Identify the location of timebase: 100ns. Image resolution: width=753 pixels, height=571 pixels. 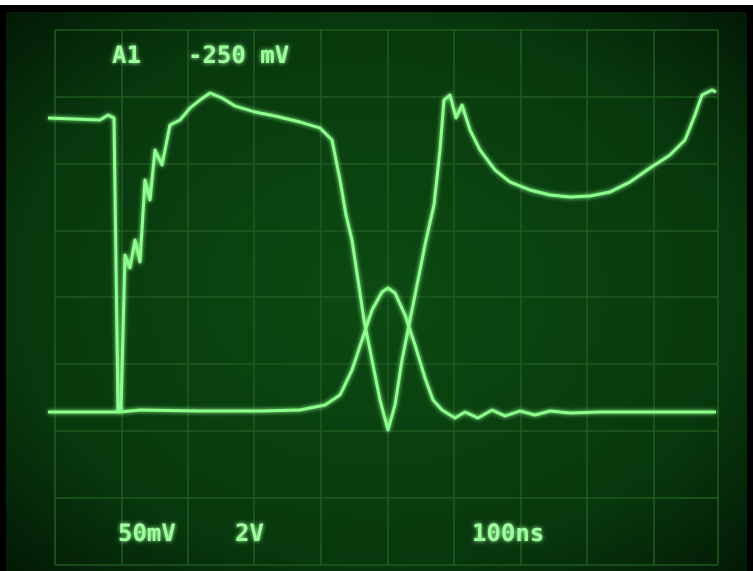
(508, 533).